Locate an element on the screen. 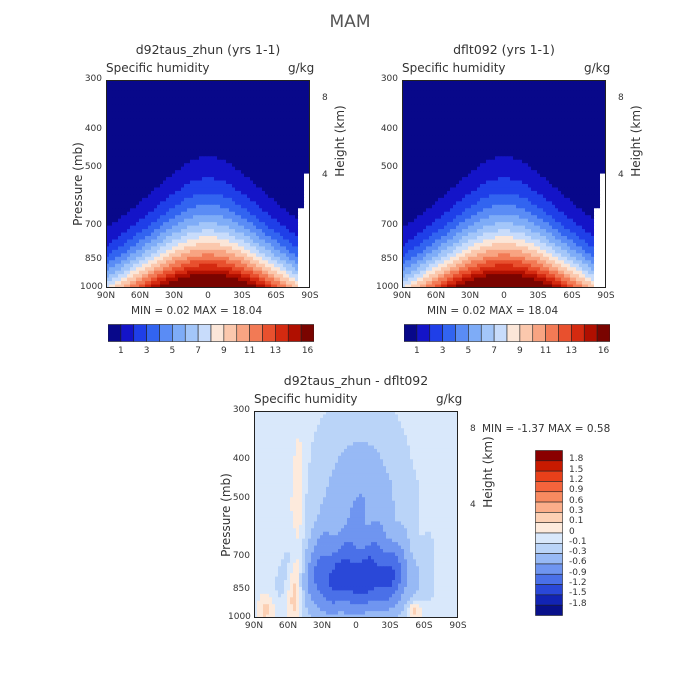 This screenshot has width=700, height=700. panel-title: d92taus_zhun (yrs 1-1) is located at coordinates (208, 49).